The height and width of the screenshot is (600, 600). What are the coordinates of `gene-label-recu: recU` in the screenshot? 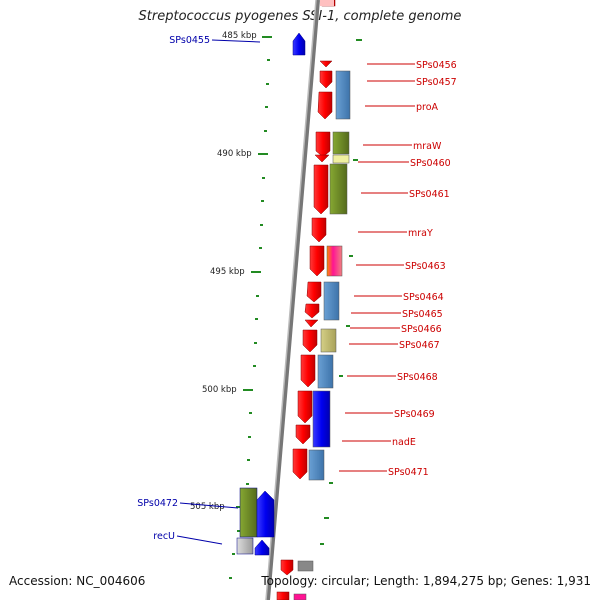 It's located at (164, 536).